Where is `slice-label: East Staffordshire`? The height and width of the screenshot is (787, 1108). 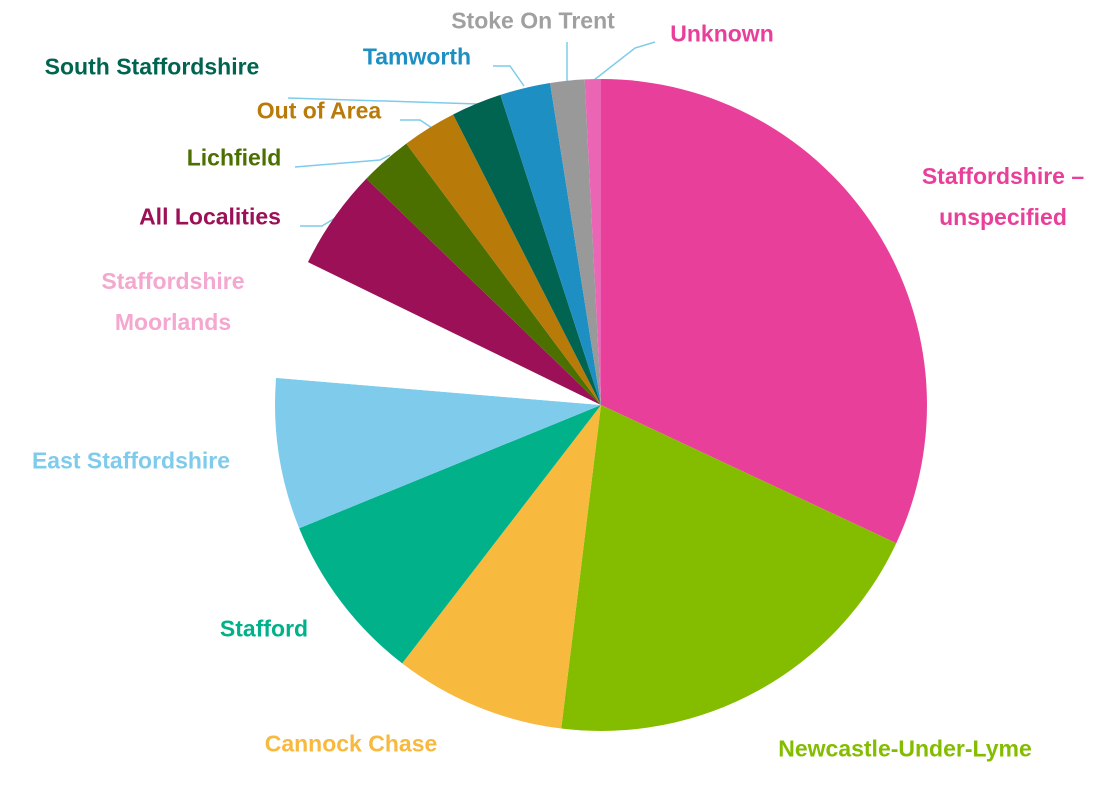 slice-label: East Staffordshire is located at coordinates (131, 460).